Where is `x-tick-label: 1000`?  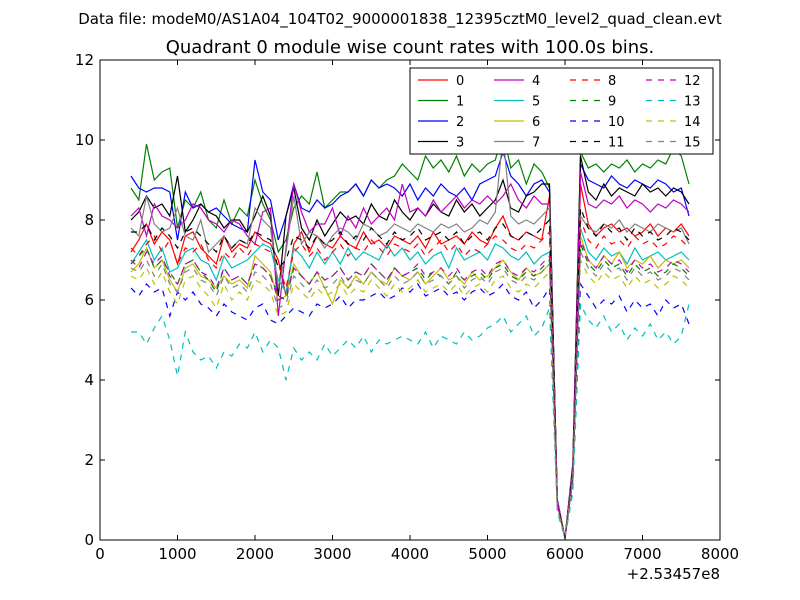 x-tick-label: 1000 is located at coordinates (177, 554).